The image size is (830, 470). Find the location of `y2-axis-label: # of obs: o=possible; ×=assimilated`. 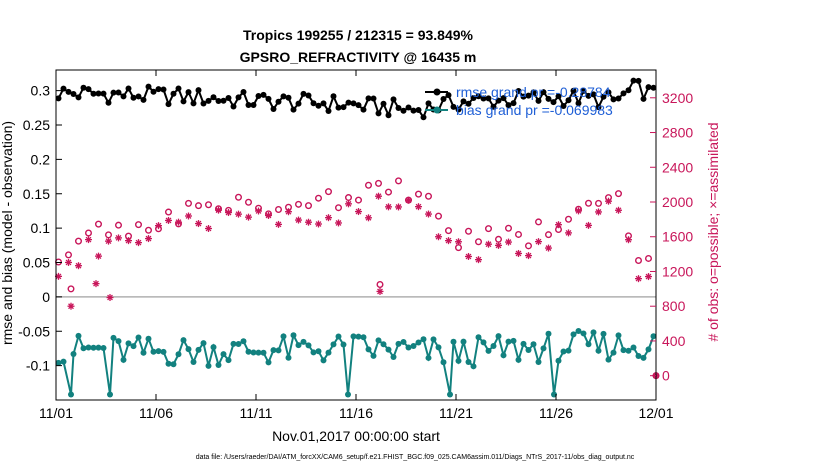

y2-axis-label: # of obs: o=possible; ×=assimilated is located at coordinates (713, 231).